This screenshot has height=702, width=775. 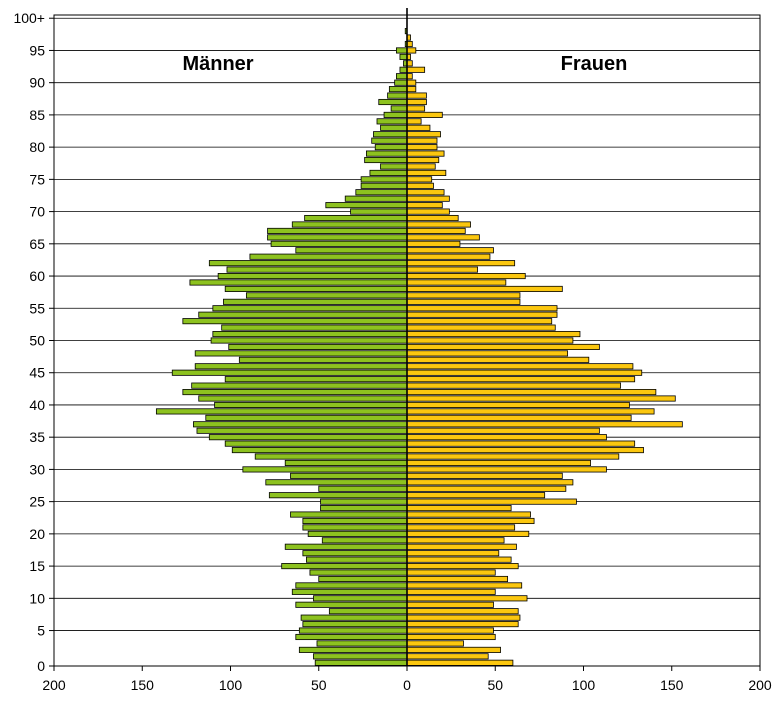 What do you see at coordinates (37, 83) in the screenshot?
I see `y-tick-label: 90` at bounding box center [37, 83].